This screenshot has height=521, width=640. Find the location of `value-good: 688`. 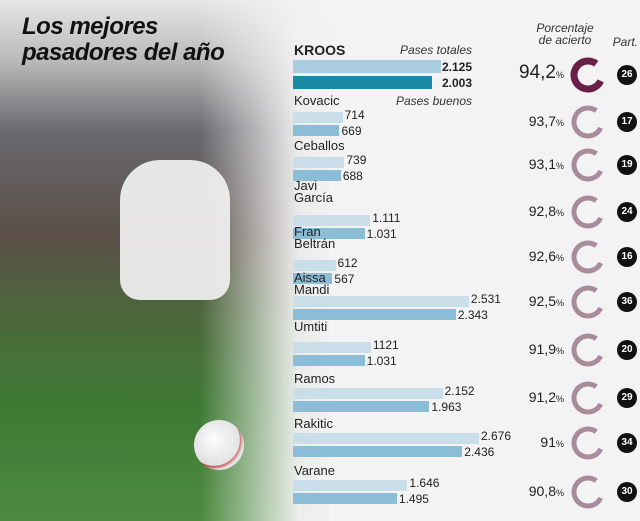

value-good: 688 is located at coordinates (352, 176).